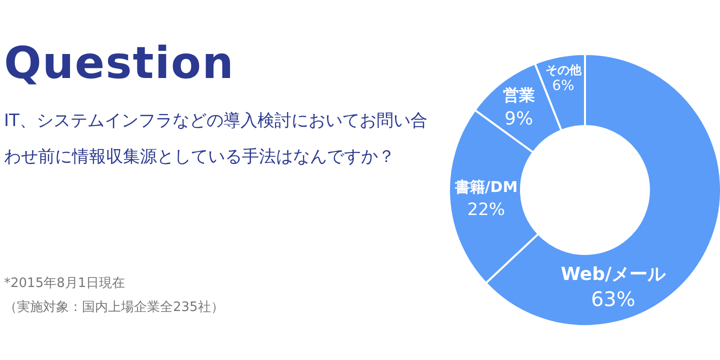 This screenshot has width=720, height=360. I want to click on data-label: 6%, so click(563, 86).